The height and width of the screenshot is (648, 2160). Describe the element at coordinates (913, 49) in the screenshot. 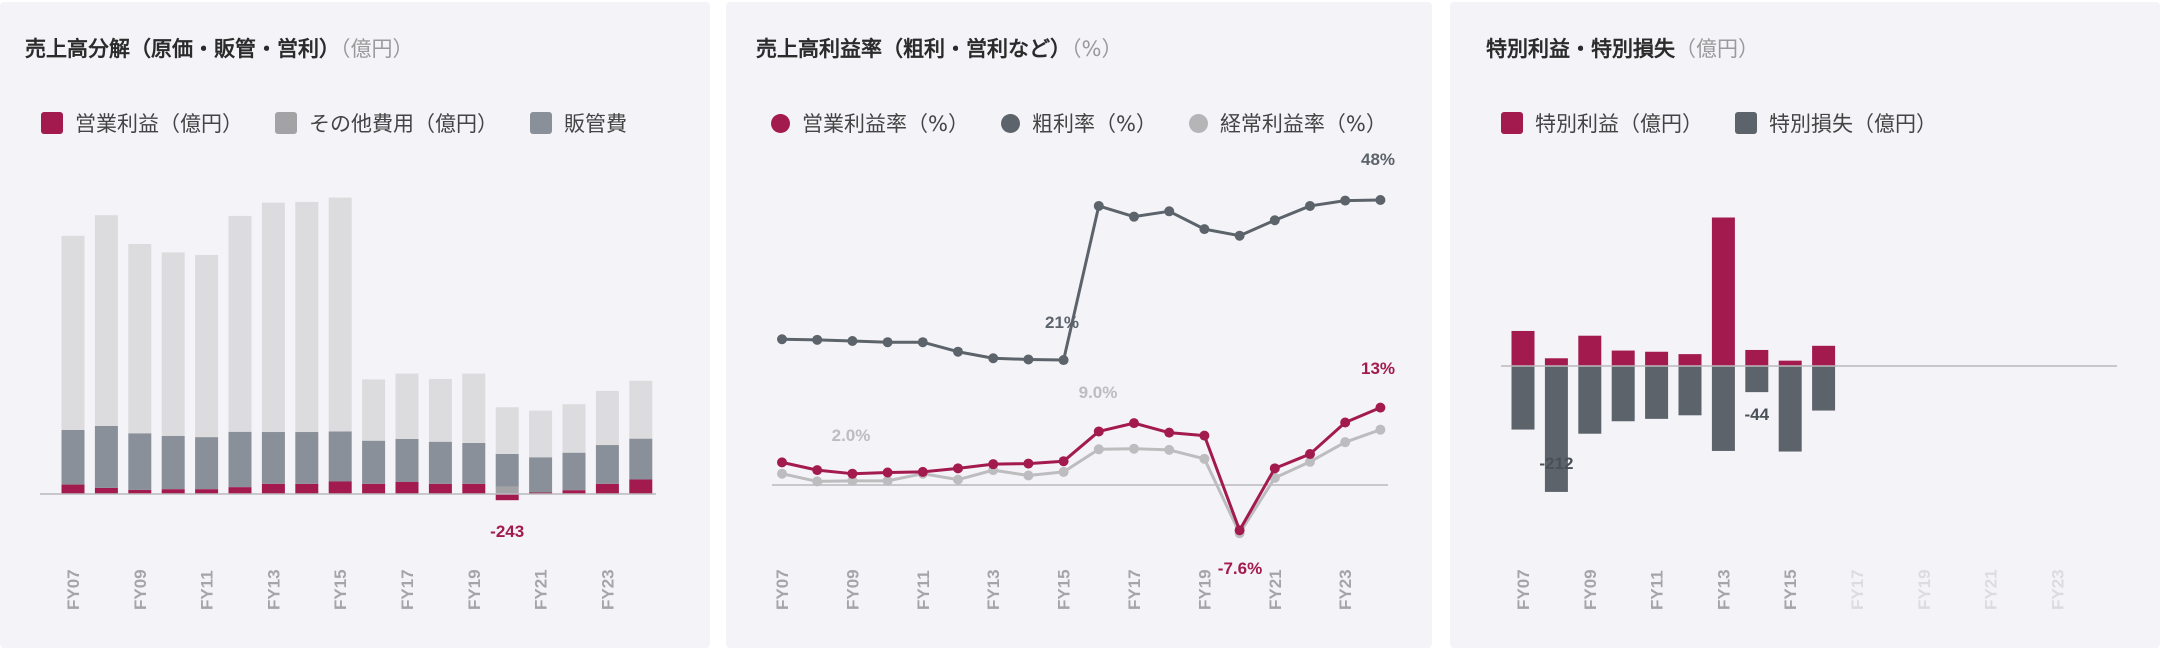

I see `title-text: 売上高利益率（粗利・営利など）` at that location.